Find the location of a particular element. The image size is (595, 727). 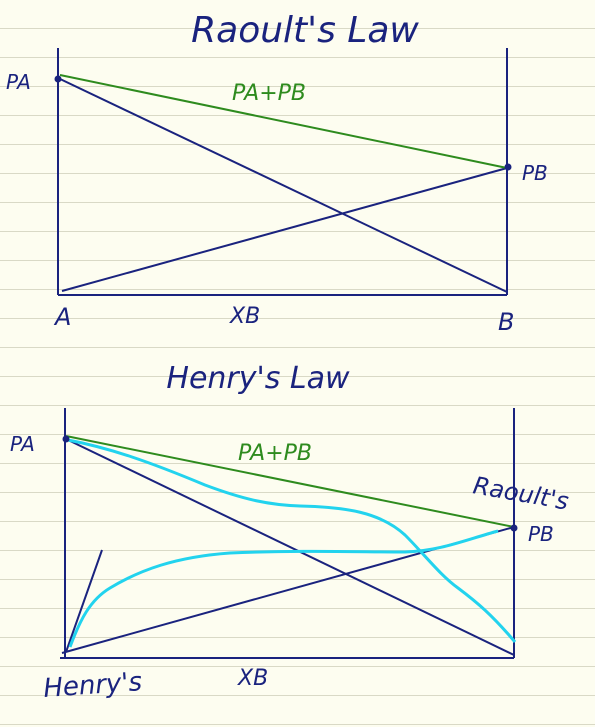

diagram1-total-pressure-line is located at coordinates (283, 121).